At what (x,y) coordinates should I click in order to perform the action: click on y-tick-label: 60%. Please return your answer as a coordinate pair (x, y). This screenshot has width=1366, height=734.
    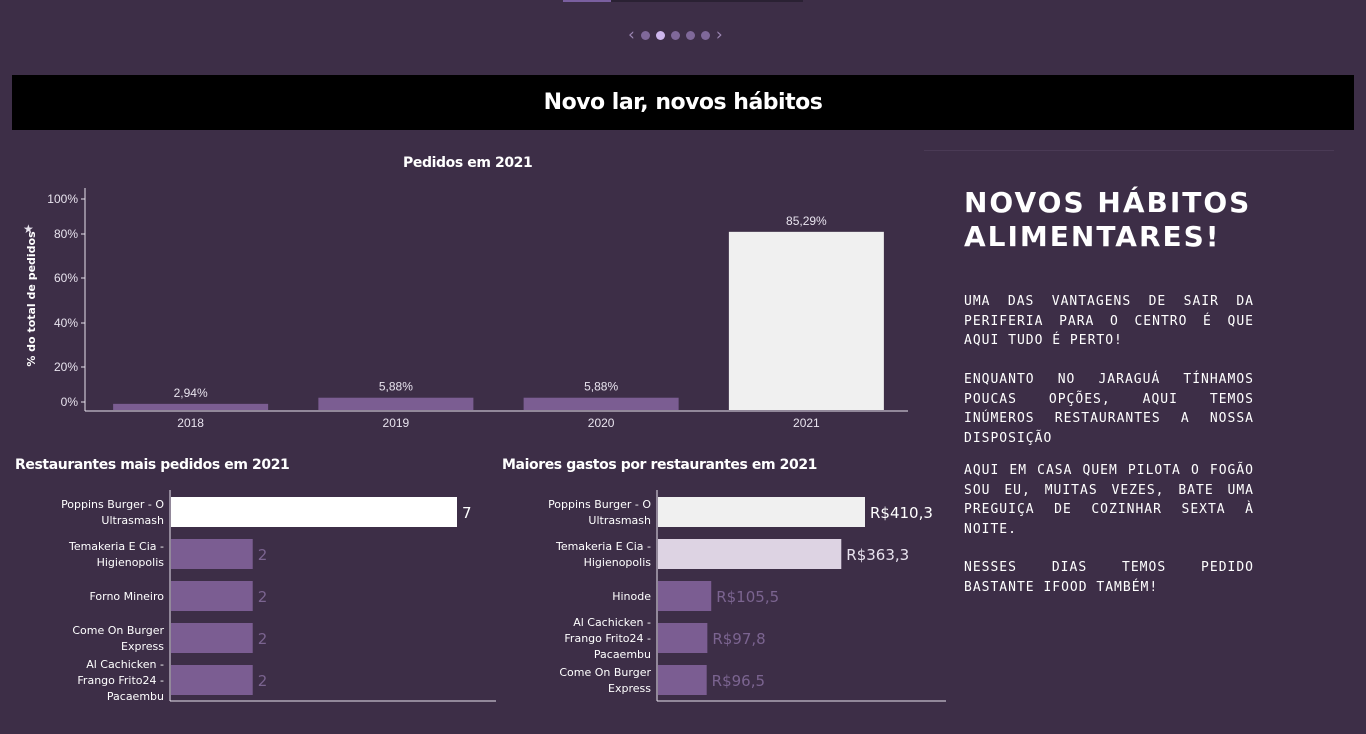
    Looking at the image, I should click on (66, 278).